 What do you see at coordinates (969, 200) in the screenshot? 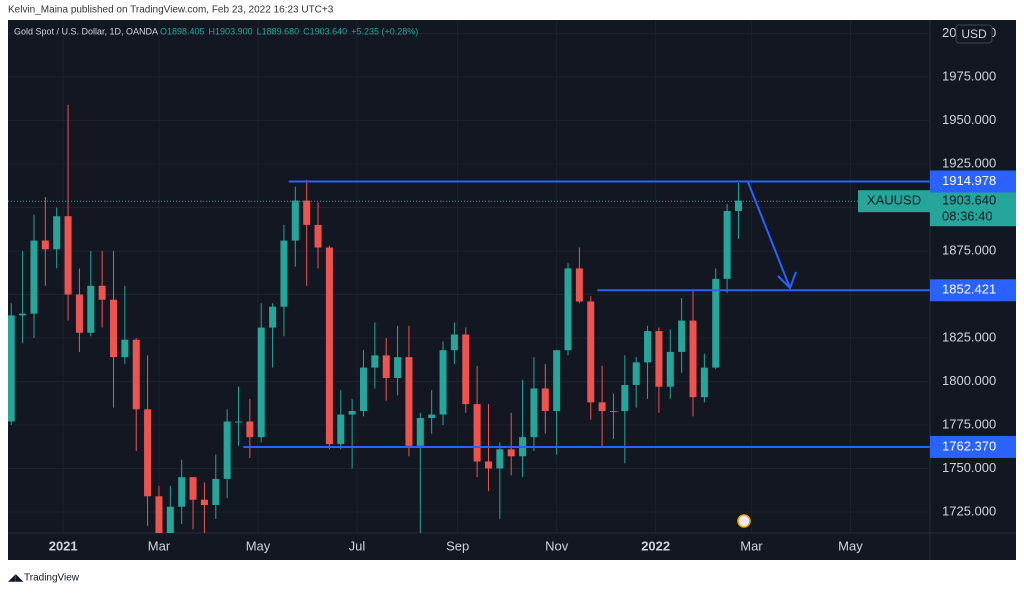
I see `price-label: 1903.640` at bounding box center [969, 200].